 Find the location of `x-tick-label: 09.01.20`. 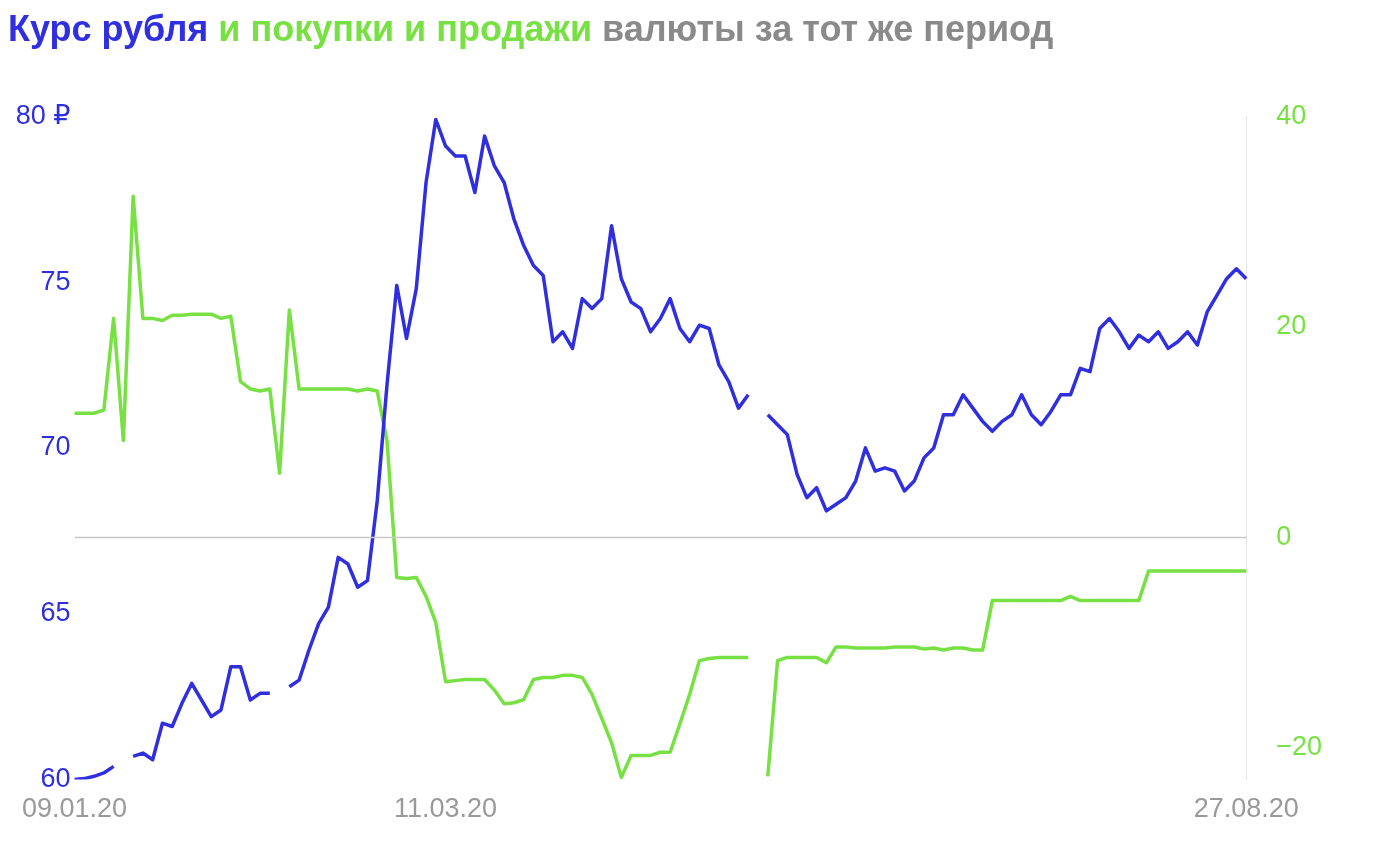

x-tick-label: 09.01.20 is located at coordinates (75, 808).